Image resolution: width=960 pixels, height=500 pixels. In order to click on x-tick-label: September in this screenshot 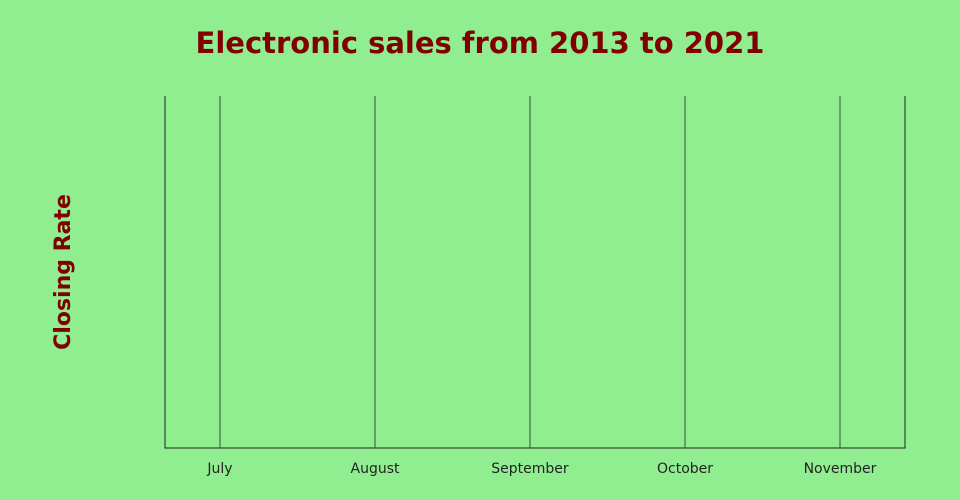, I will do `click(530, 469)`.